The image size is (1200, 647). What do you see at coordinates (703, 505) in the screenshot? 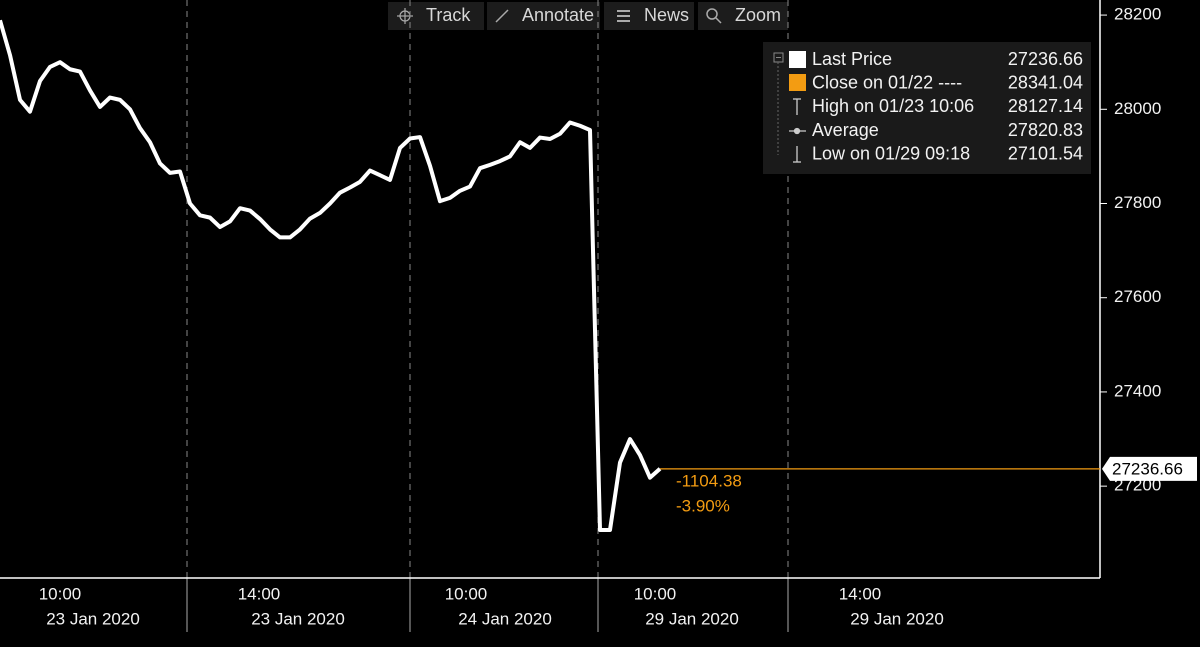
I see `change-label: -3.90%` at bounding box center [703, 505].